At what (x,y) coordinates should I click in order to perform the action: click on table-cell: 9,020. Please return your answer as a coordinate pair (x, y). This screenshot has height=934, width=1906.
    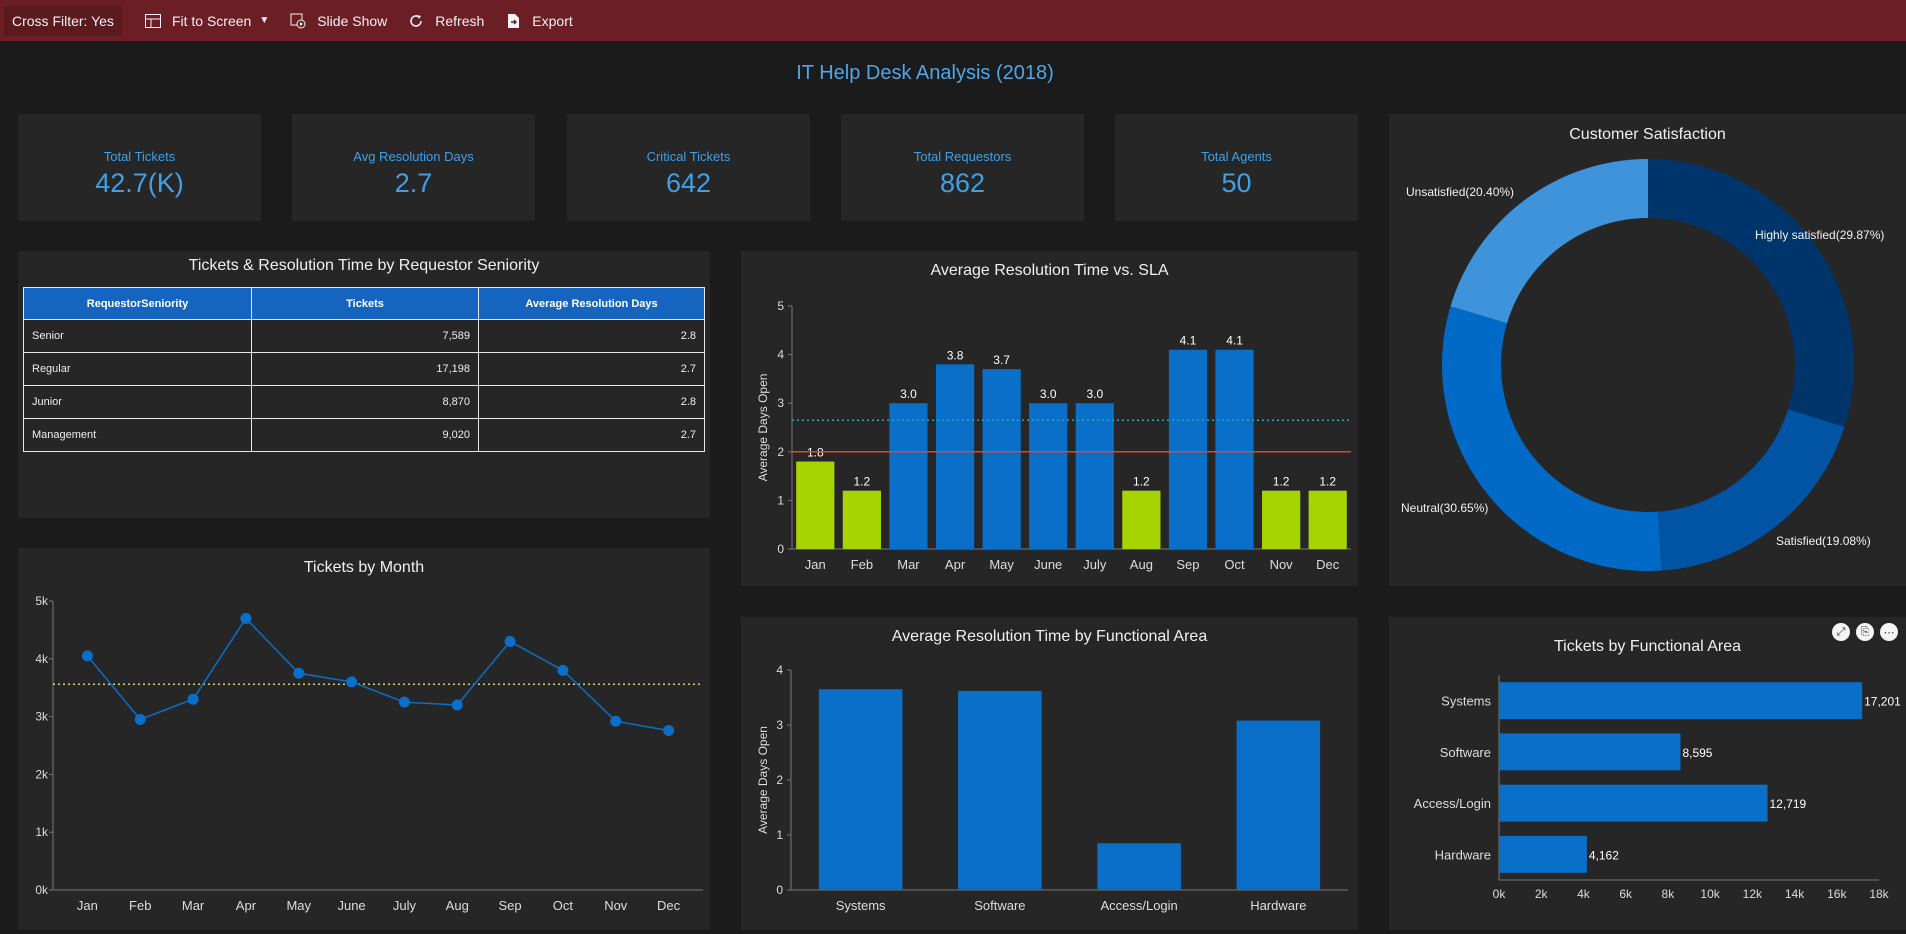
    Looking at the image, I should click on (365, 435).